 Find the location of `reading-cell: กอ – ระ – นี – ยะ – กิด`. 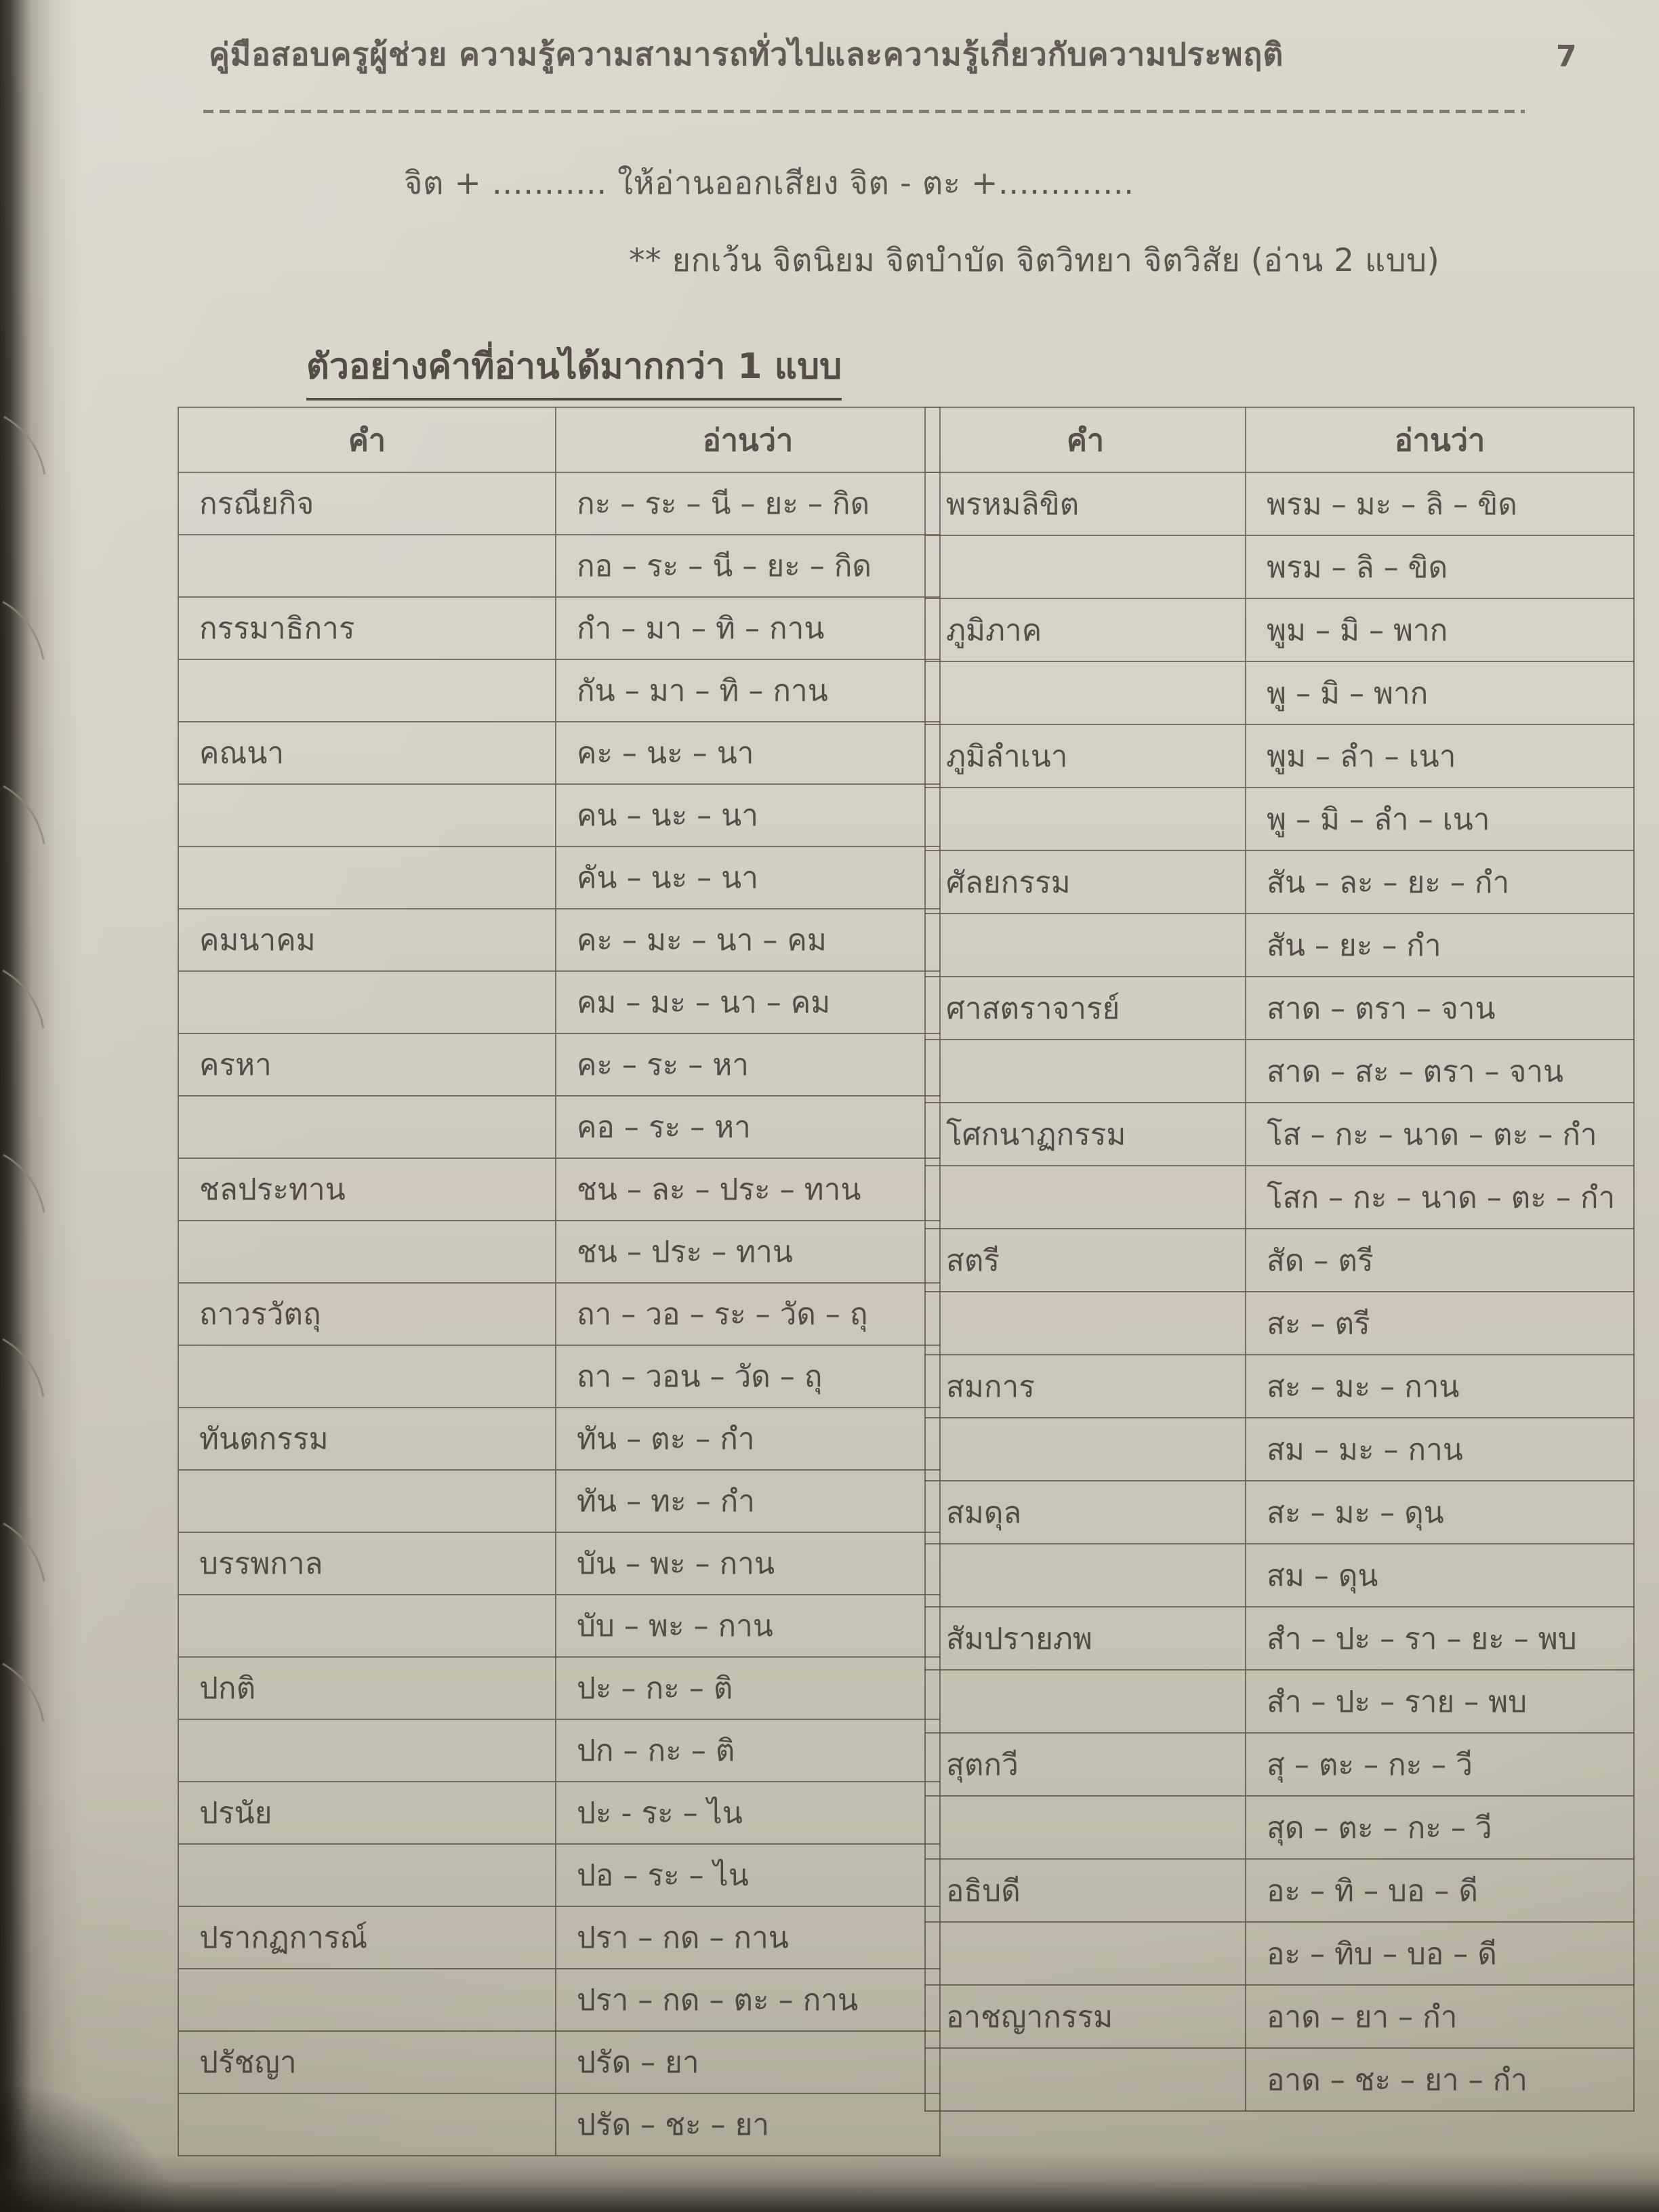

reading-cell: กอ – ระ – นี – ยะ – กิด is located at coordinates (748, 566).